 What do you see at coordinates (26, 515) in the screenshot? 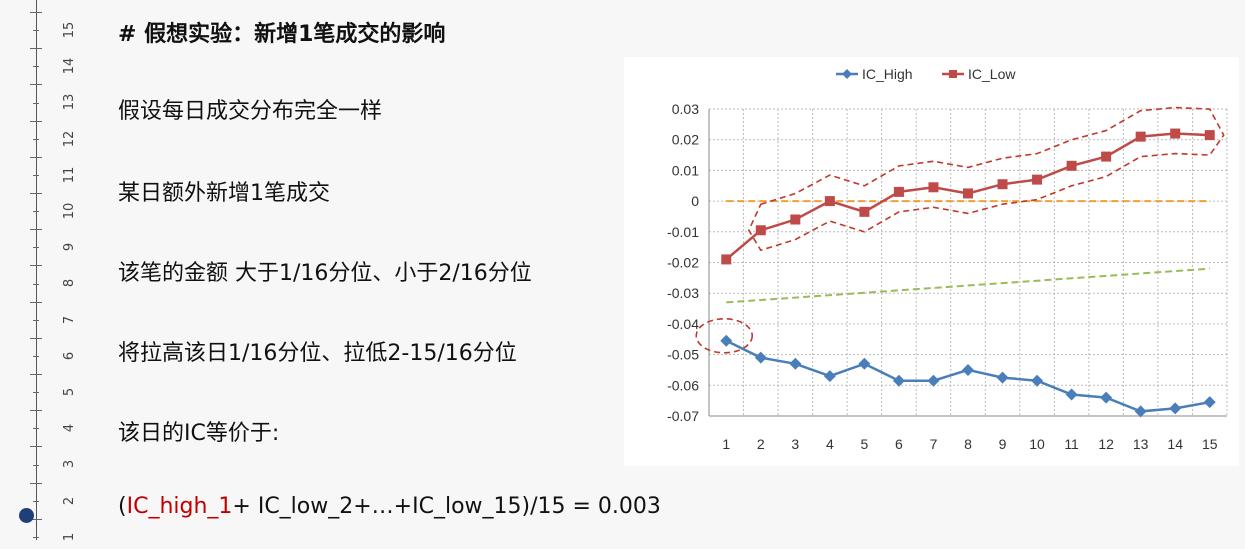
I see `slide-position-dot` at bounding box center [26, 515].